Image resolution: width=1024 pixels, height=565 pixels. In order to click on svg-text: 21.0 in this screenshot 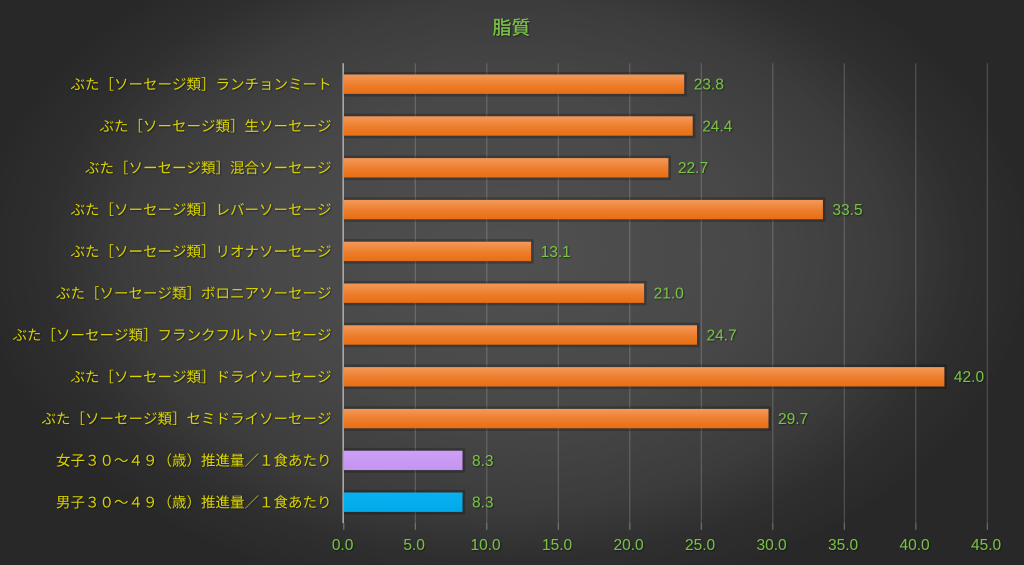, I will do `click(669, 294)`.